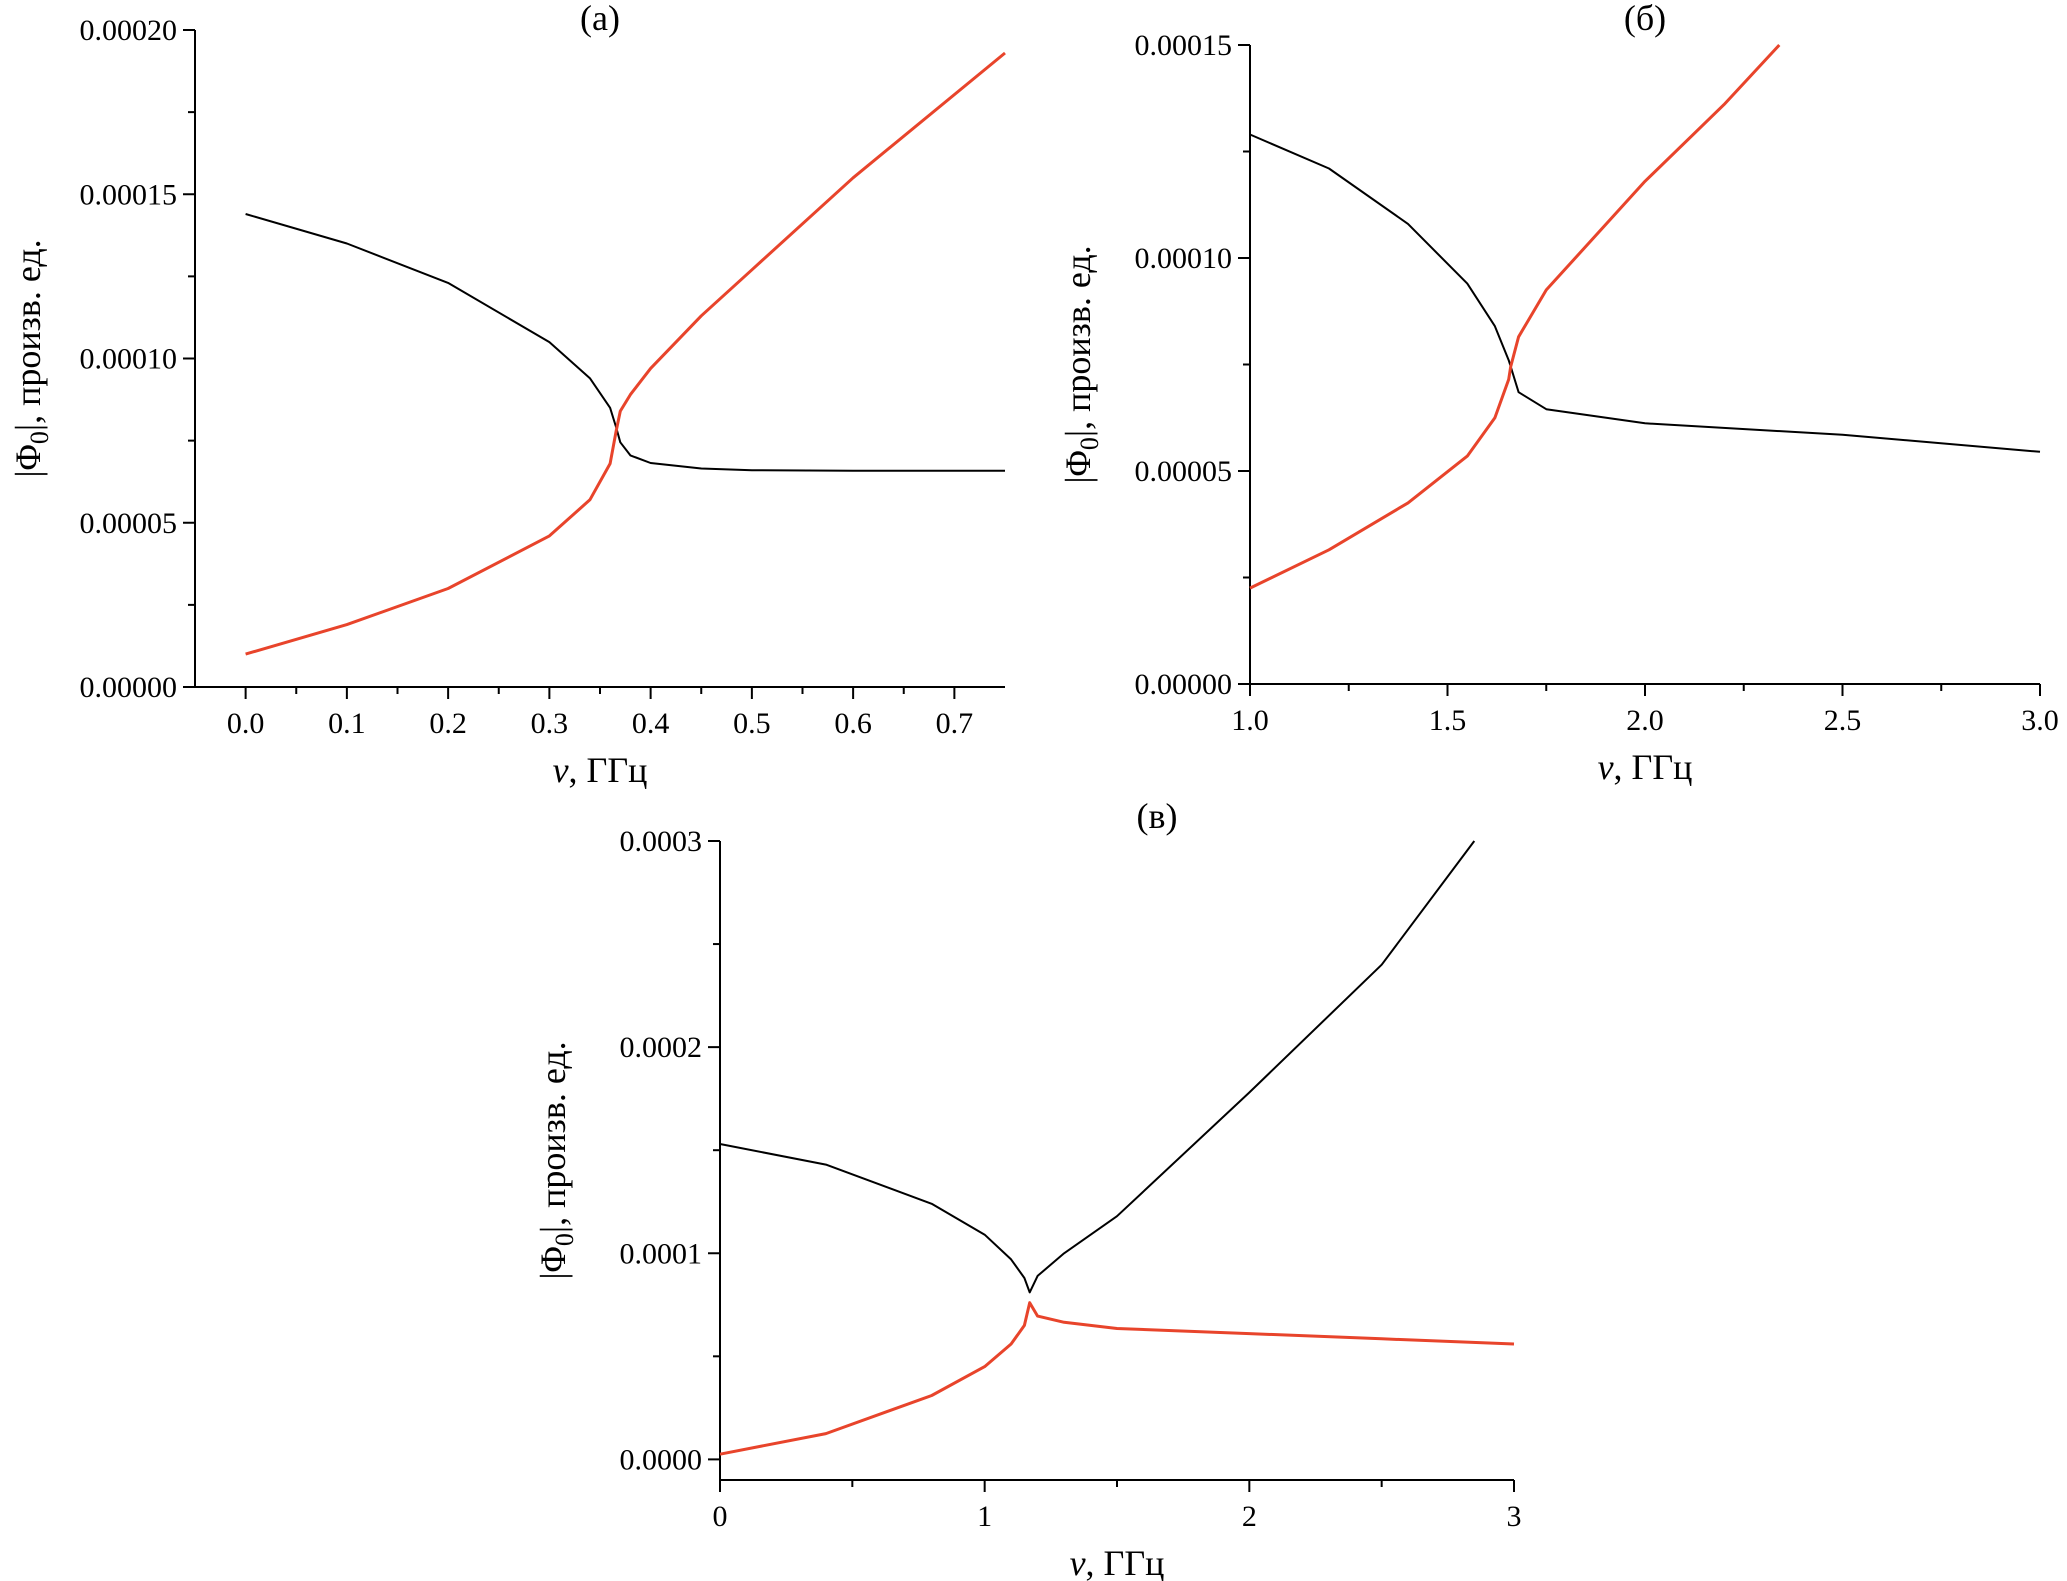 The image size is (2067, 1581). Describe the element at coordinates (1645, 720) in the screenshot. I see `x-tick-label: 2.0` at that location.